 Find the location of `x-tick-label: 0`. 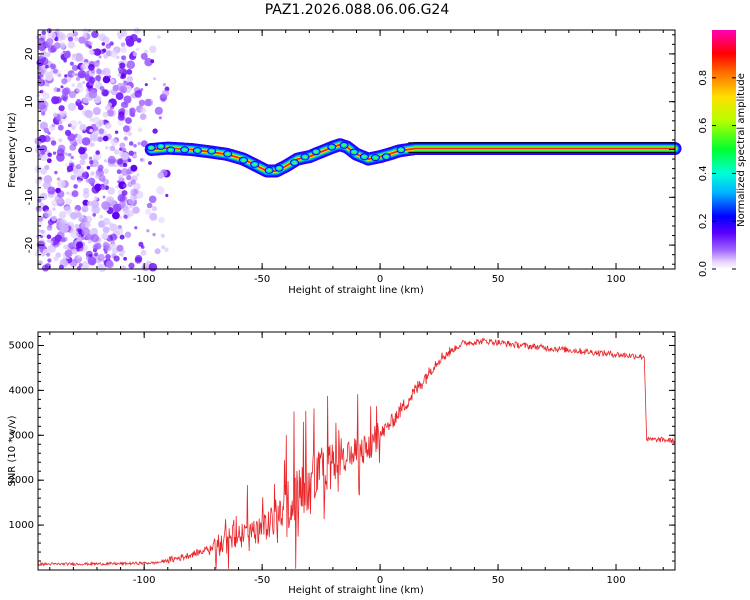

x-tick-label: 0 is located at coordinates (380, 580).